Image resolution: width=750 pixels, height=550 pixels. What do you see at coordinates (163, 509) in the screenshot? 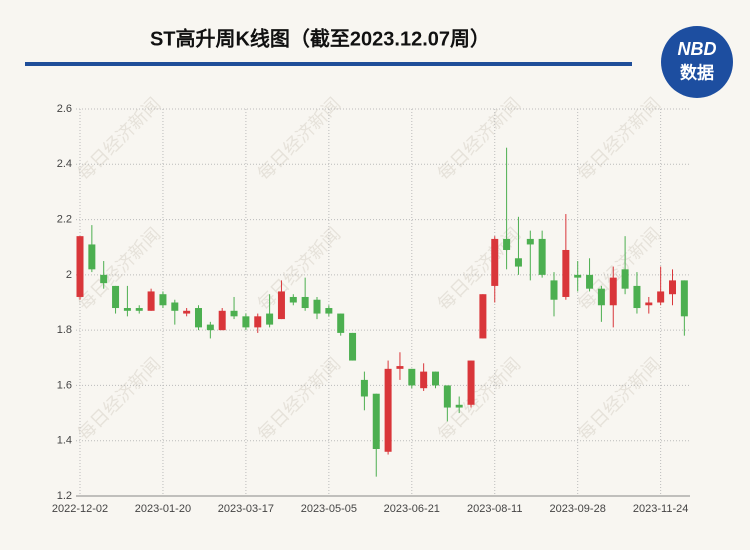
I see `x-tick-label: 2023-01-20` at bounding box center [163, 509].